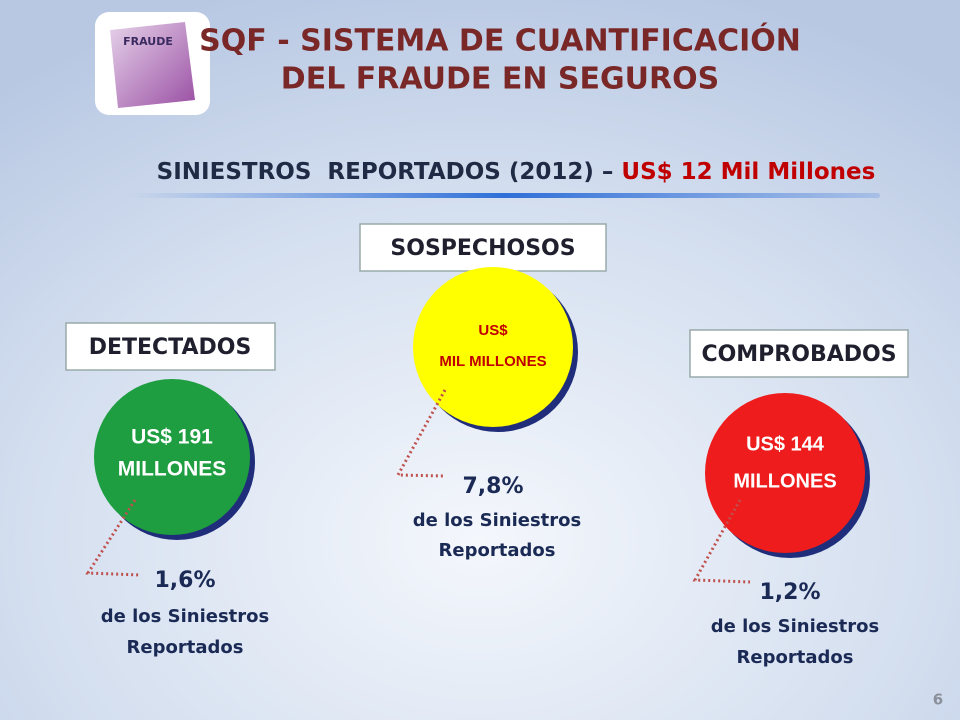 This screenshot has height=720, width=960. What do you see at coordinates (492, 361) in the screenshot?
I see `circle-text: MIL MILLONES` at bounding box center [492, 361].